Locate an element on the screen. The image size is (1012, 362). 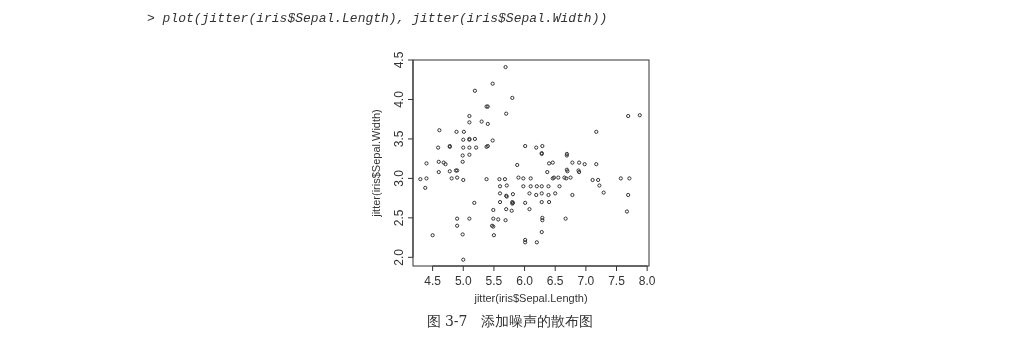
y-axis-title: jitter(iris$Sepal.Width) is located at coordinates (376, 163).